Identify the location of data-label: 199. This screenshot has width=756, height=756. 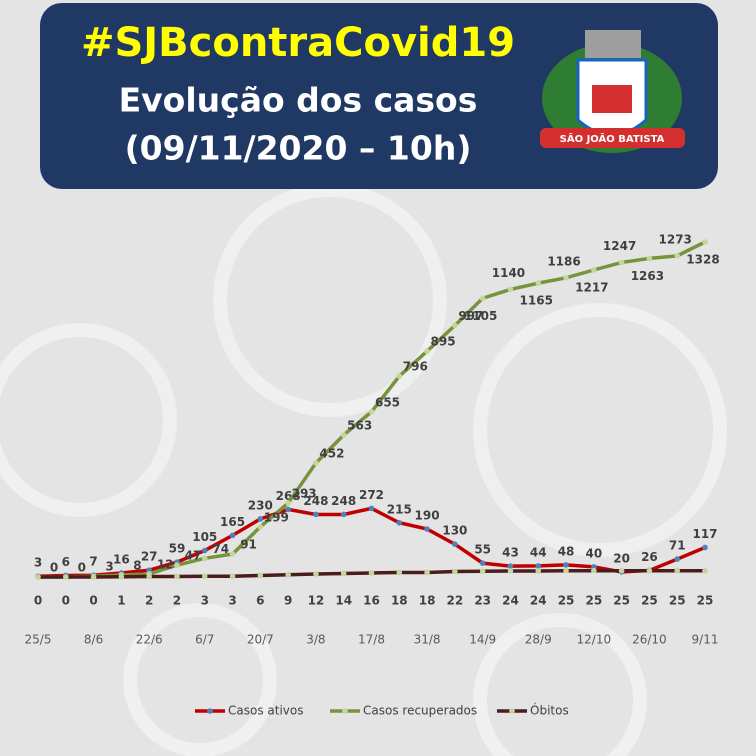
(276, 517).